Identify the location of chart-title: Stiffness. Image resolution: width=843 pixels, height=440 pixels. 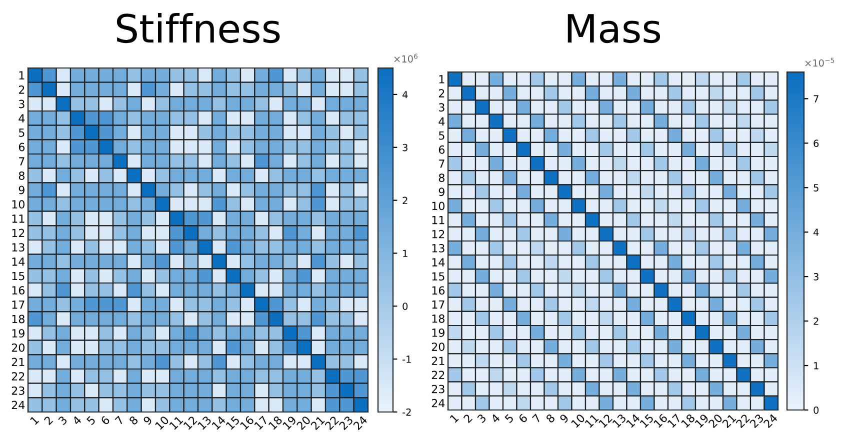
(198, 28).